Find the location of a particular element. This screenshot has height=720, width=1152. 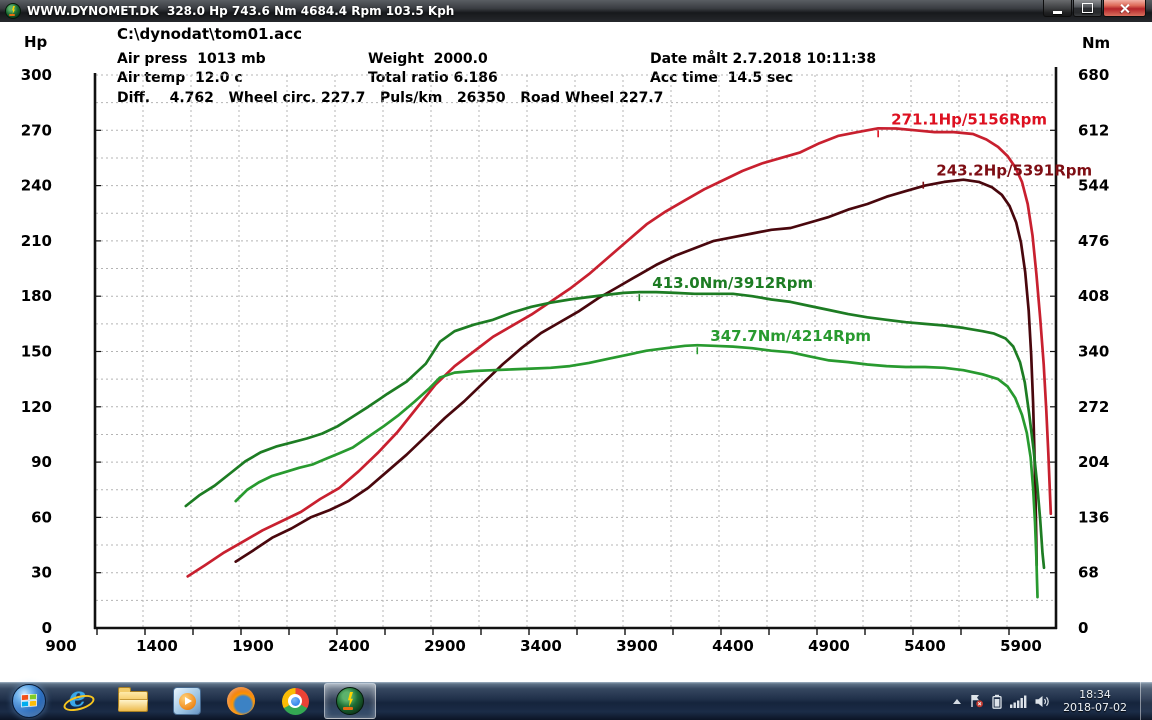

system-tray: 18:34 2018-07-02 is located at coordinates (1052, 701).